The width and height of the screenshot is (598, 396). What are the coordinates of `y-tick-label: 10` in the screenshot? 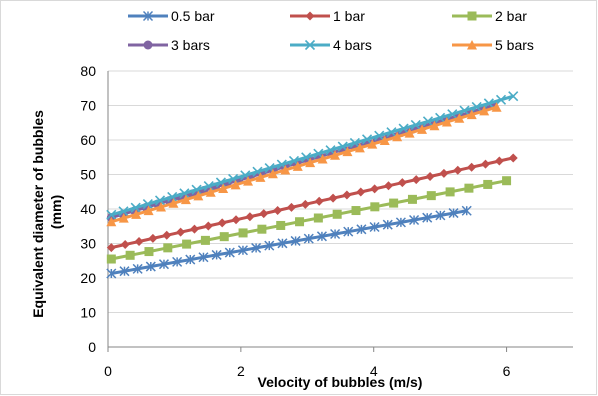 It's located at (88, 313).